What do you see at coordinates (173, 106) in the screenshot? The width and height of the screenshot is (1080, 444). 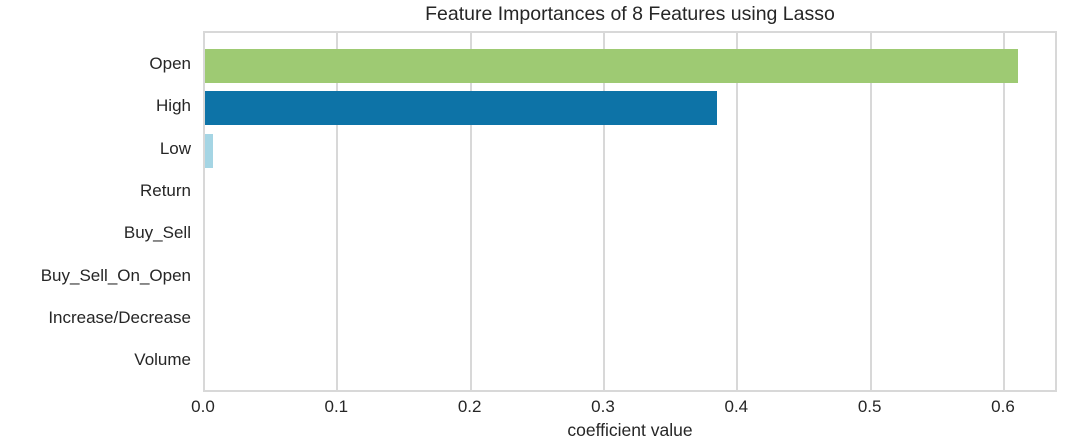 I see `y-label-high: High` at bounding box center [173, 106].